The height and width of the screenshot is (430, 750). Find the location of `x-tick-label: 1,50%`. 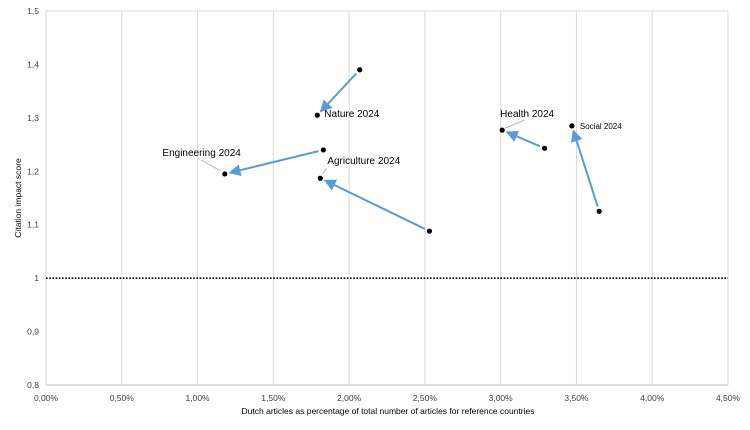

x-tick-label: 1,50% is located at coordinates (273, 398).